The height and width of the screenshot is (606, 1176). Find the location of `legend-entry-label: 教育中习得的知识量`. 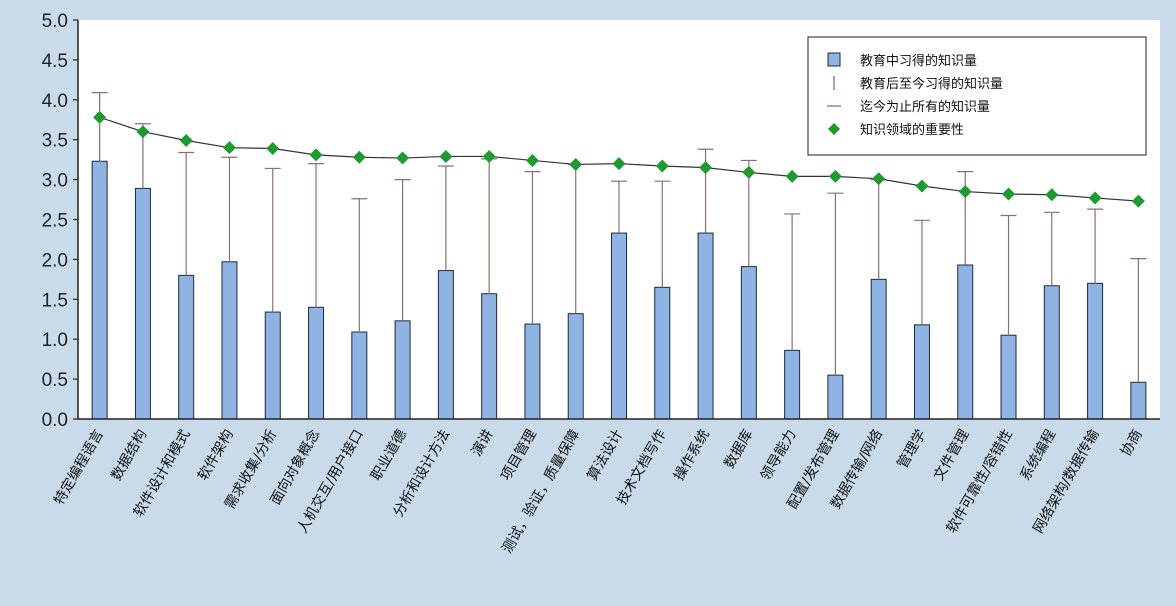

legend-entry-label: 教育中习得的知识量 is located at coordinates (918, 61).